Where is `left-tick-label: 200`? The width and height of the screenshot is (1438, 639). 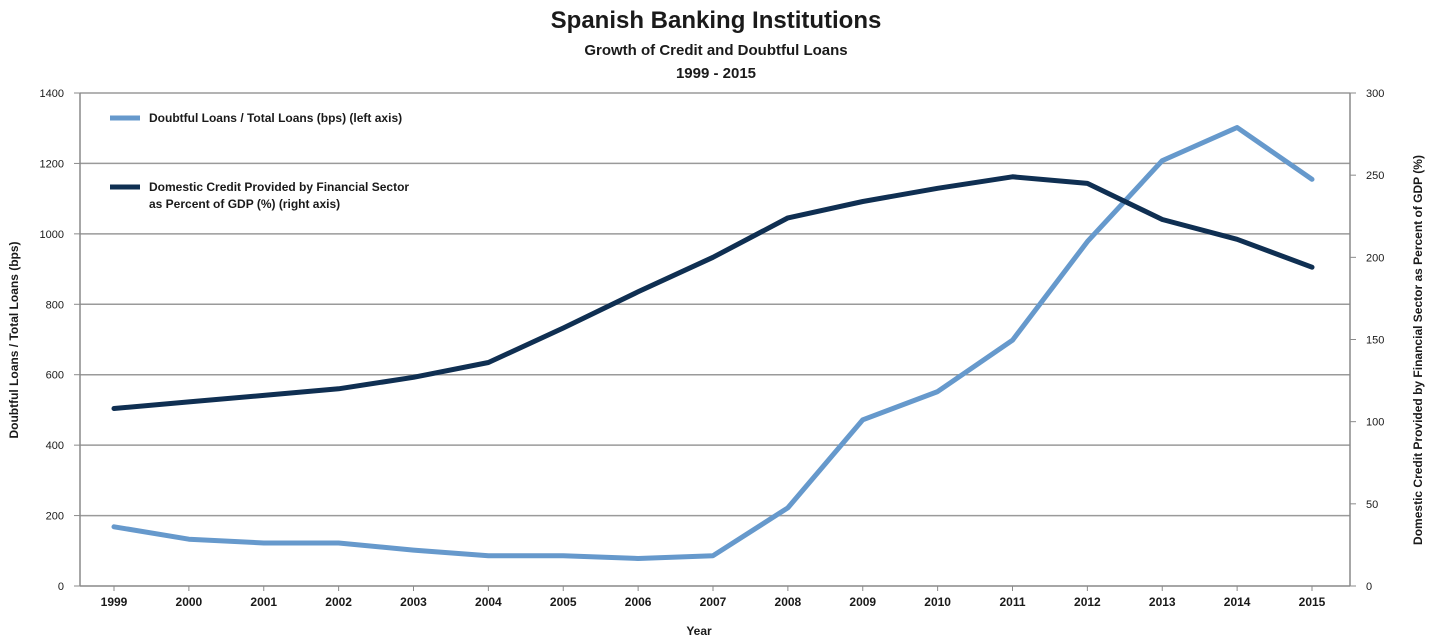
left-tick-label: 200 is located at coordinates (55, 517).